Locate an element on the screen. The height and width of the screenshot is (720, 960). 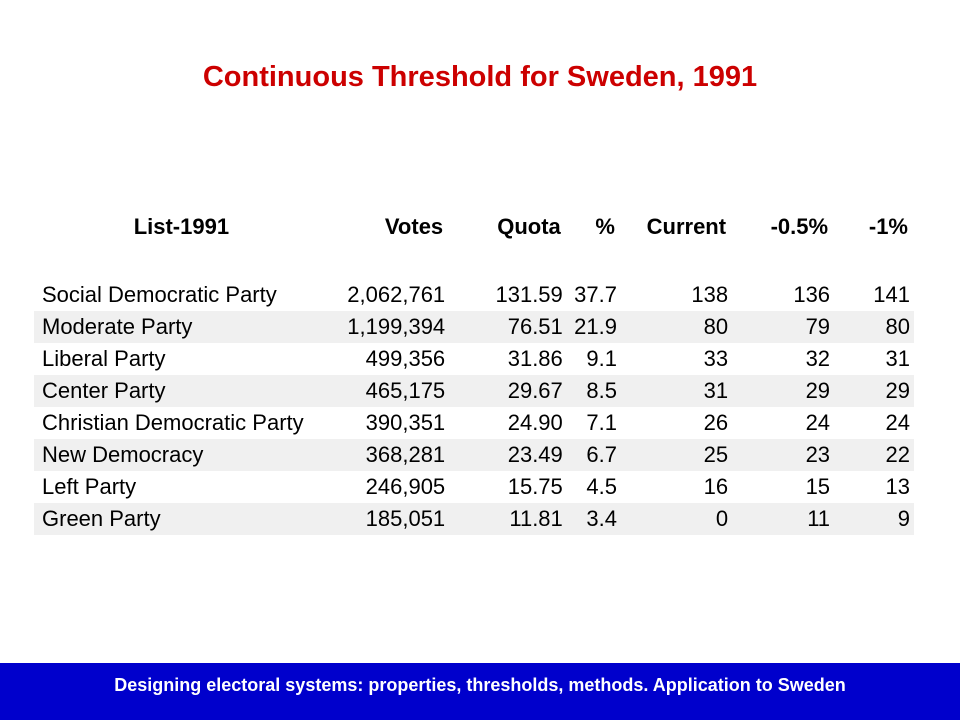
quota-cell: 76.51 is located at coordinates (508, 327).